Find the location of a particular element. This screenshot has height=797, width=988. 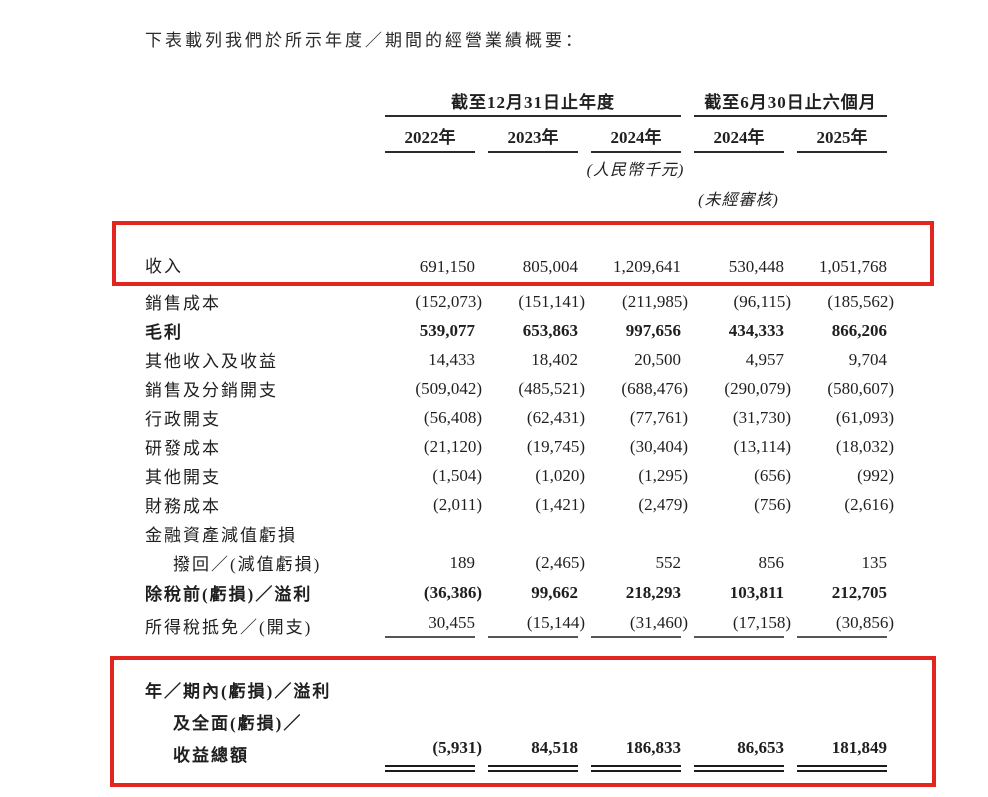

cell-value: 20,500 is located at coordinates (657, 359).